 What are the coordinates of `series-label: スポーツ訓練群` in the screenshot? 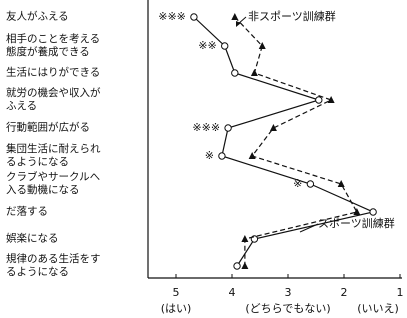 It's located at (356, 223).